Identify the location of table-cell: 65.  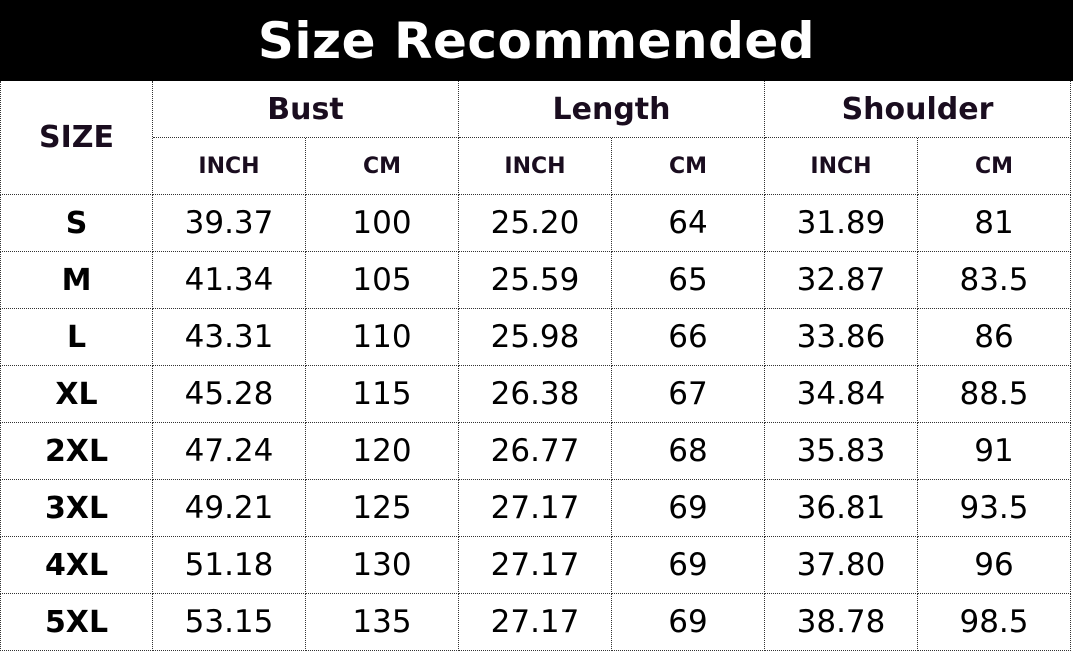
(688, 280).